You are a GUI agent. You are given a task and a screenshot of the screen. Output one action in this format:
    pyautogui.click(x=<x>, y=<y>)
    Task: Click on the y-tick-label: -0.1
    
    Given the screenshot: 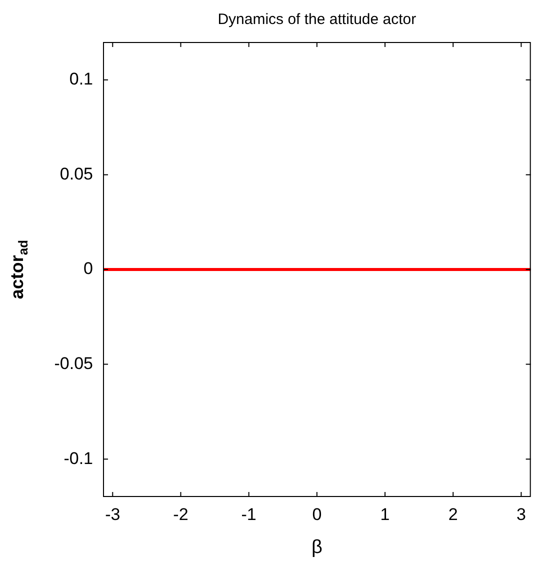 What is the action you would take?
    pyautogui.click(x=78, y=458)
    